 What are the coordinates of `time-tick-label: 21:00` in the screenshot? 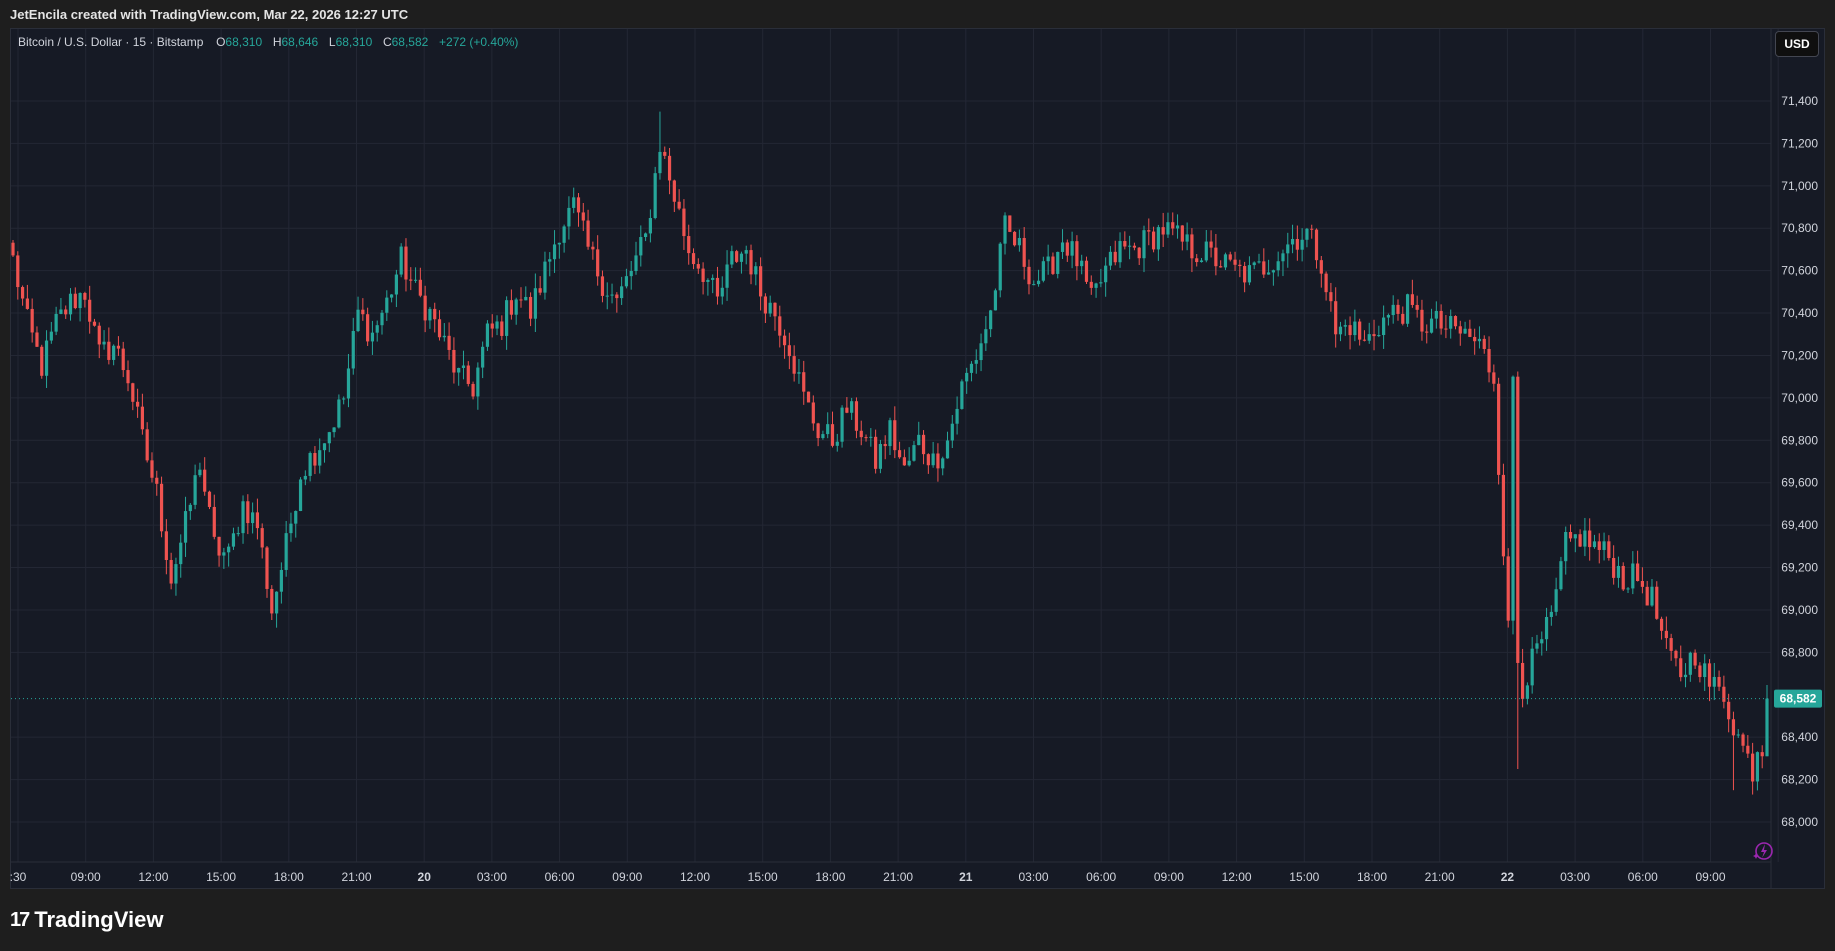 It's located at (356, 877).